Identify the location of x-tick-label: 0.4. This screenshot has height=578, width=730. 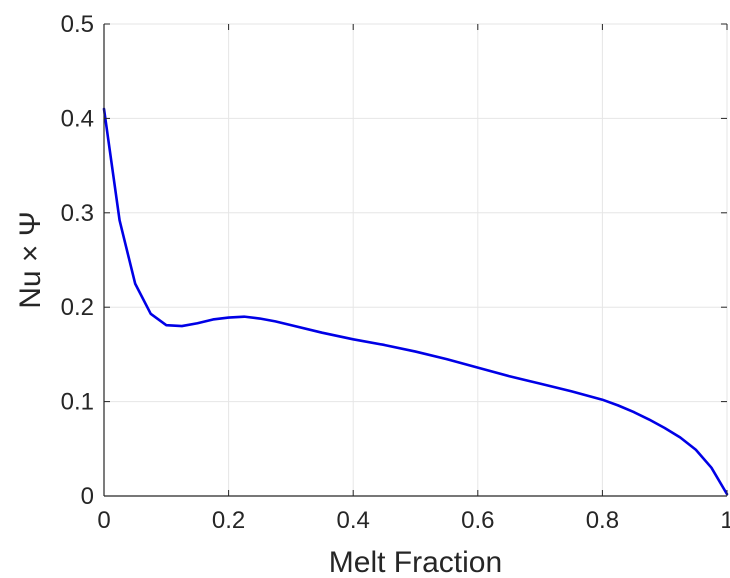
(353, 520).